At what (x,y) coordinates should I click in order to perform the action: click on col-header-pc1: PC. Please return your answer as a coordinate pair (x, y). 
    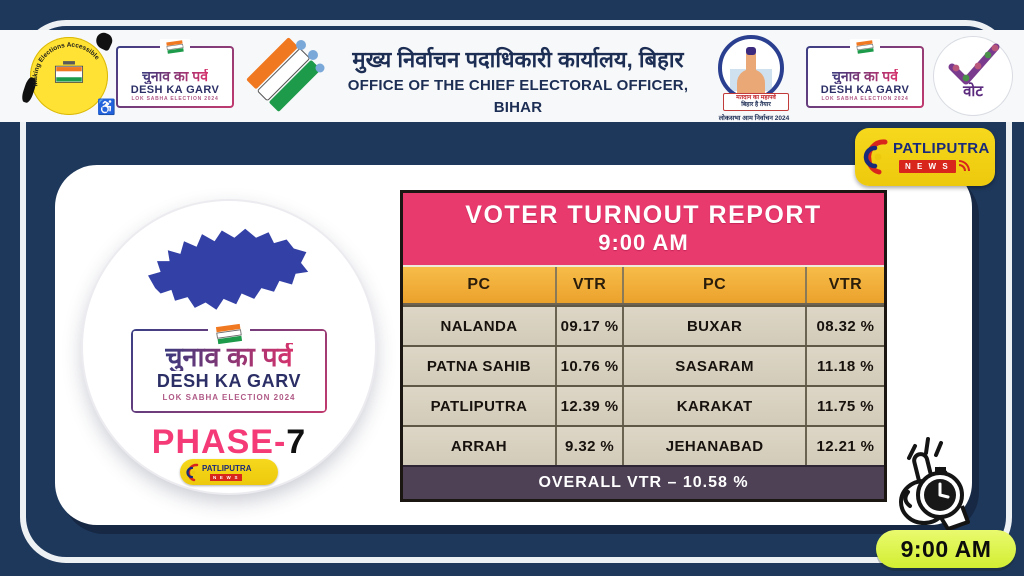
    Looking at the image, I should click on (480, 285).